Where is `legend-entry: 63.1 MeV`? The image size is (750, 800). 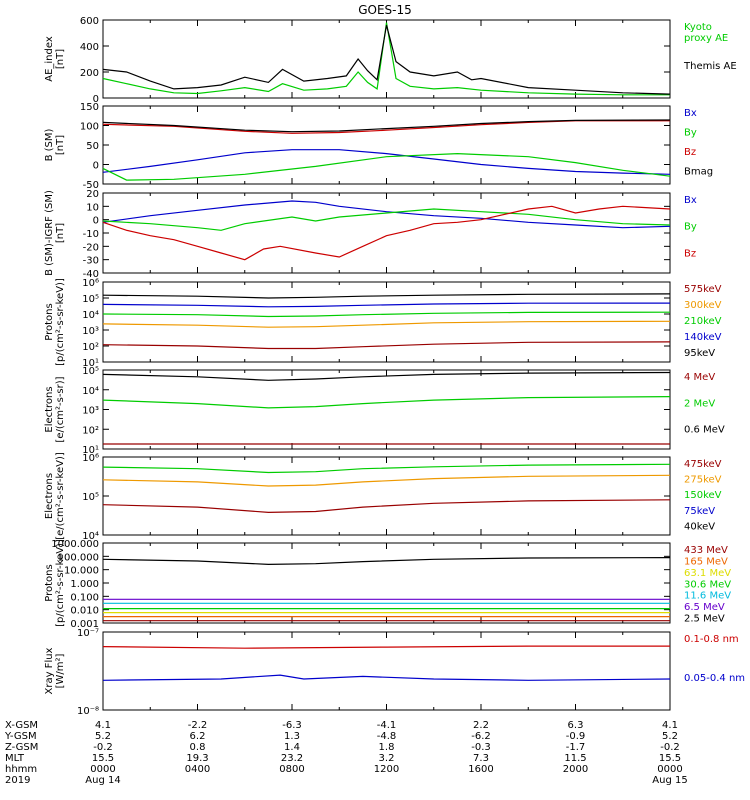
legend-entry: 63.1 MeV is located at coordinates (707, 573).